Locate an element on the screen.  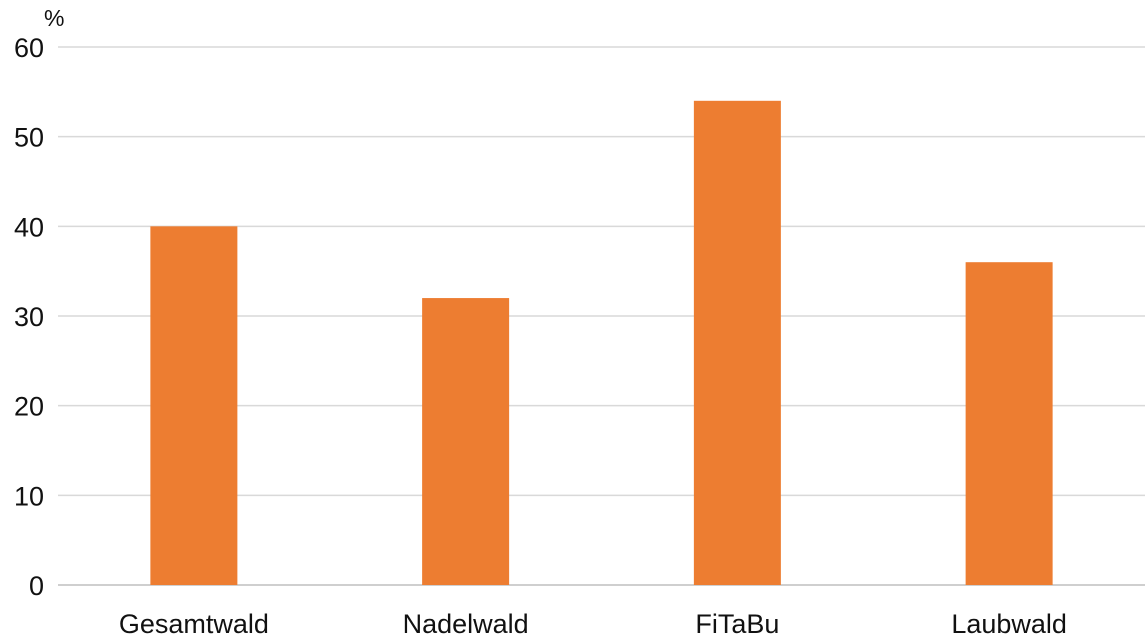
x-tick-label: Laubwald is located at coordinates (1009, 624).